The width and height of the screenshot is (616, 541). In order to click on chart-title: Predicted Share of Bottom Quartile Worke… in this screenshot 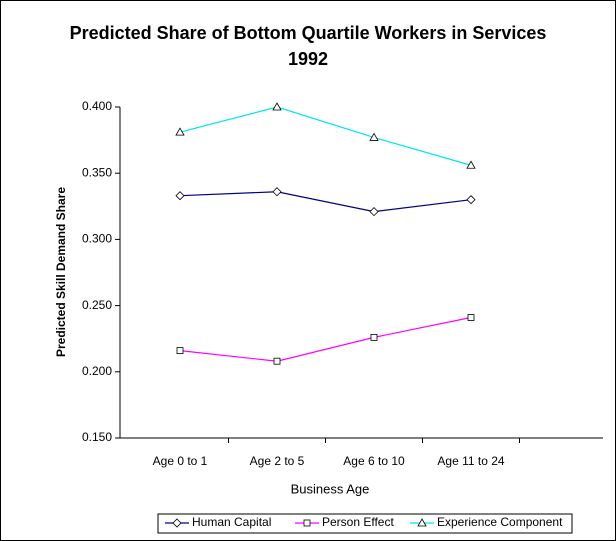, I will do `click(308, 46)`.